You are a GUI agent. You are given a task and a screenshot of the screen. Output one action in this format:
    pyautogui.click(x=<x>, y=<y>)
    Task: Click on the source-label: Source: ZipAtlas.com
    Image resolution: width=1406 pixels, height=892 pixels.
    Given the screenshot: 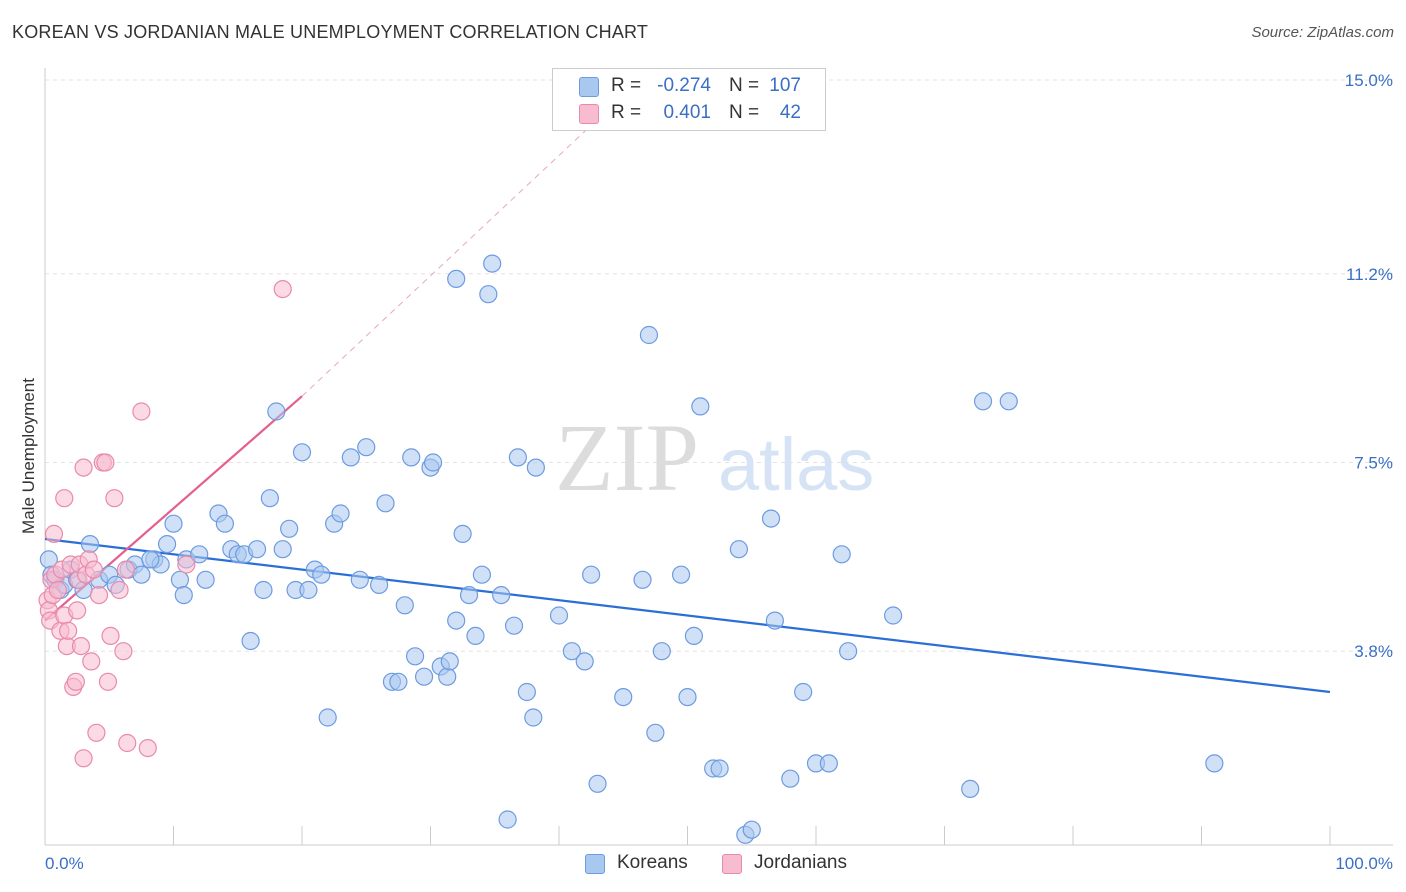 What is the action you would take?
    pyautogui.click(x=1322, y=32)
    